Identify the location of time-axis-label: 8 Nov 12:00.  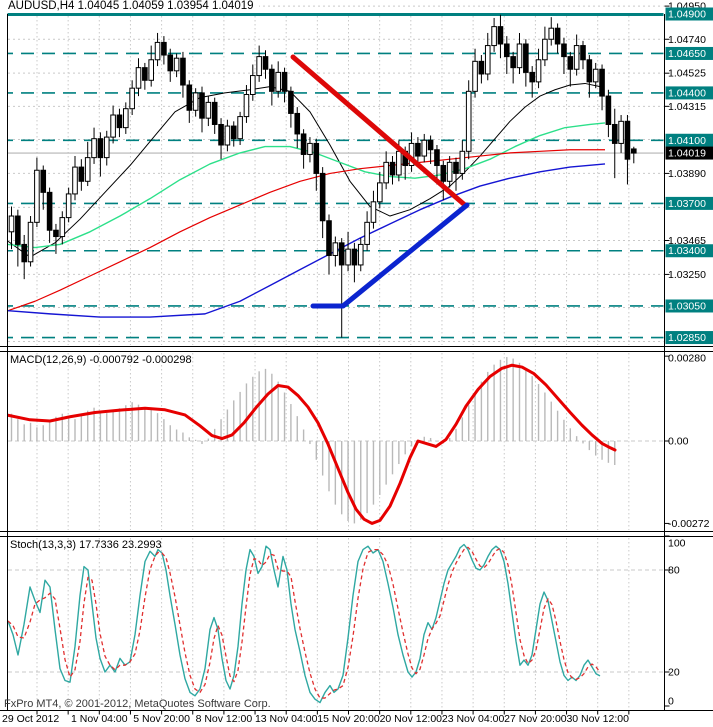
(224, 719).